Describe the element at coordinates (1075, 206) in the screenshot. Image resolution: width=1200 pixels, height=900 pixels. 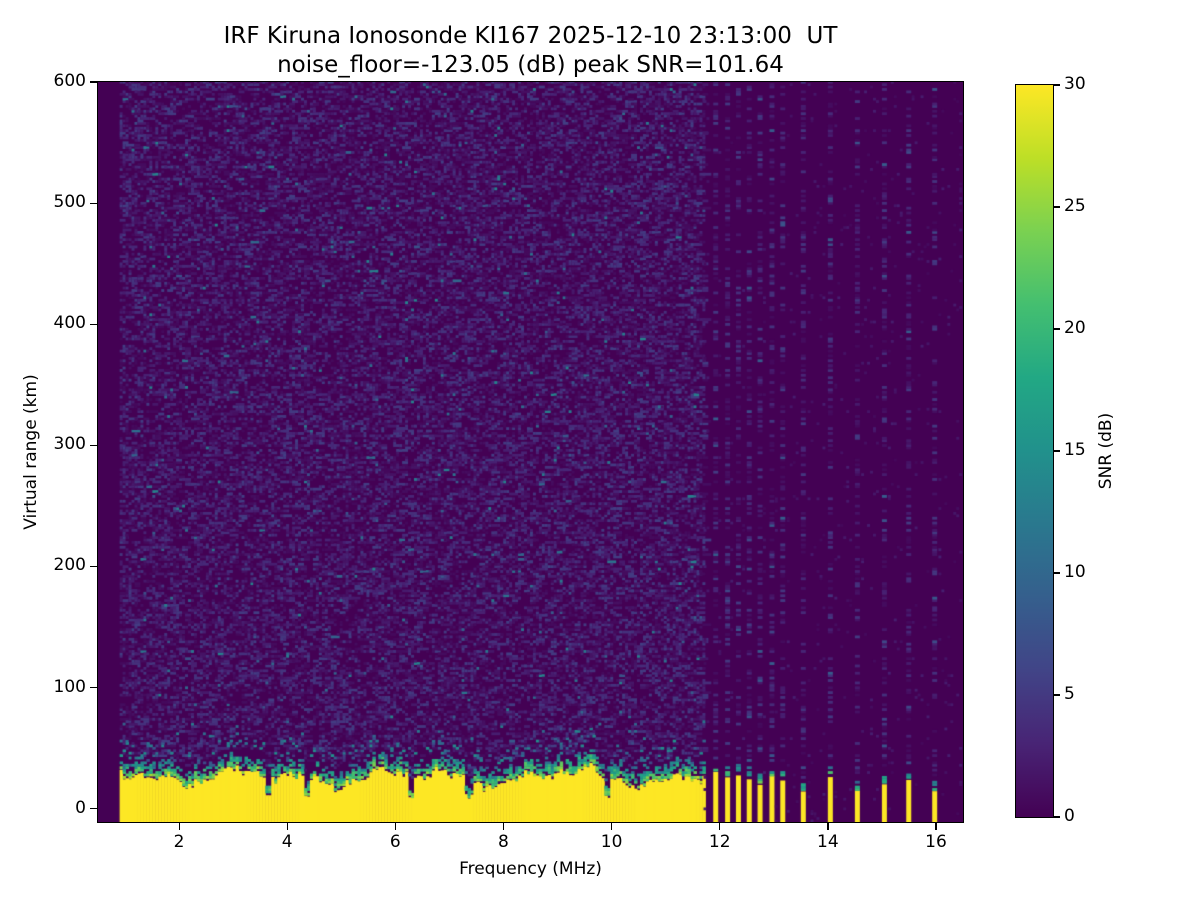
I see `colorbar-tick-label: 25` at that location.